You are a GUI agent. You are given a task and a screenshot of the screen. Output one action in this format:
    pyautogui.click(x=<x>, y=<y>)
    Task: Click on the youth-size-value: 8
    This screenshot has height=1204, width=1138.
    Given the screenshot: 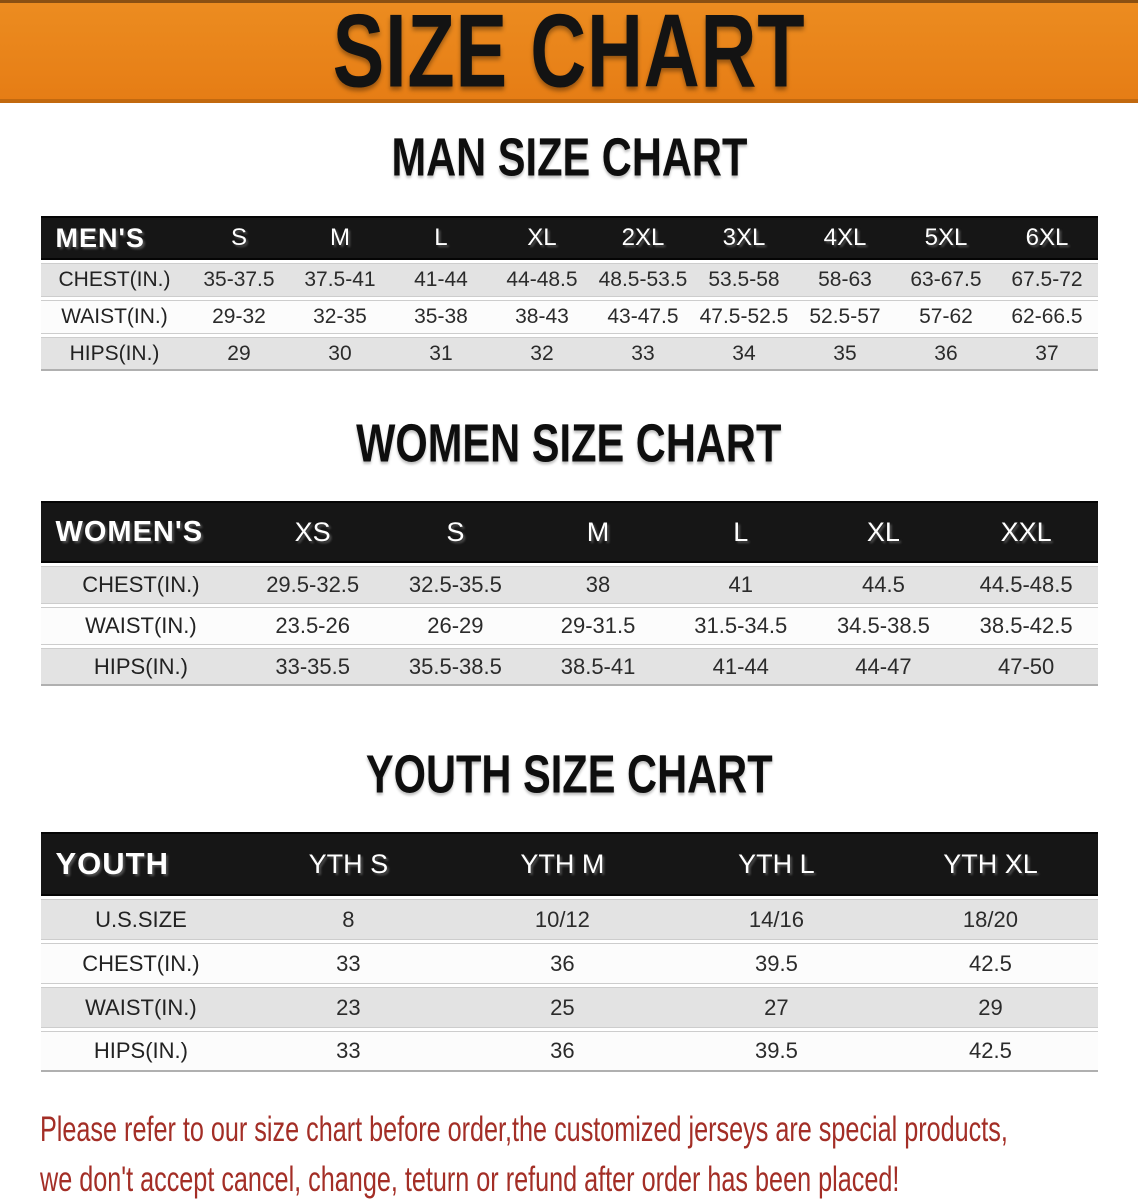 What is the action you would take?
    pyautogui.click(x=348, y=919)
    